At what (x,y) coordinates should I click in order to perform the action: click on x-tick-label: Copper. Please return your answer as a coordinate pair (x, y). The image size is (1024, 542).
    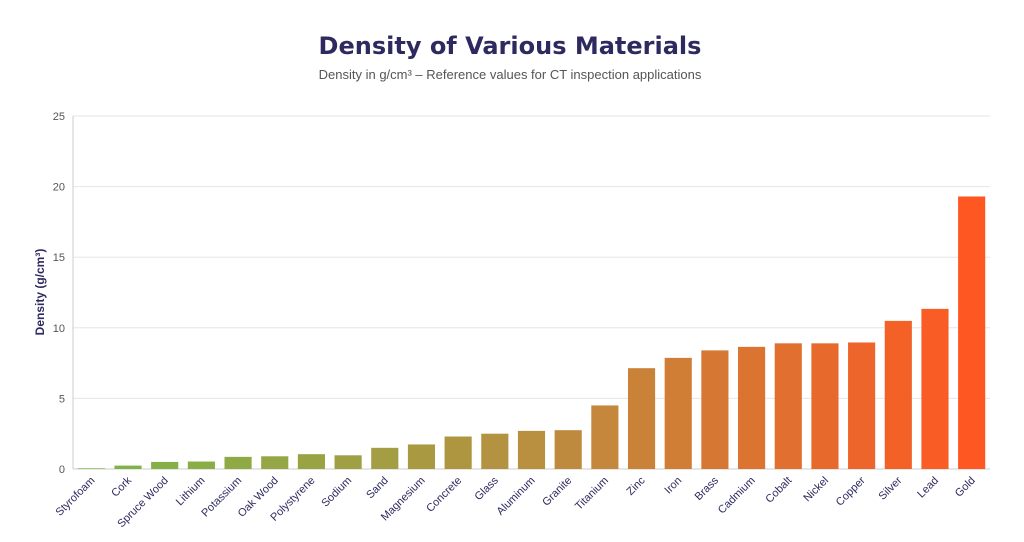
    Looking at the image, I should click on (851, 491).